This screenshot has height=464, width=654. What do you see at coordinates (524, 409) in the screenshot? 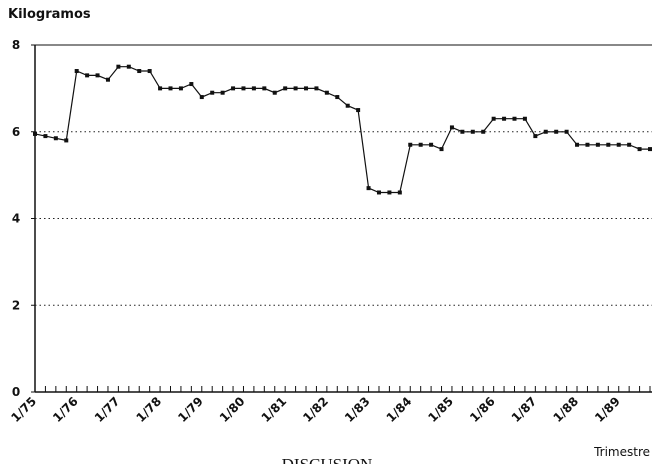
I see `x-tick-label: 1/87` at bounding box center [524, 409].